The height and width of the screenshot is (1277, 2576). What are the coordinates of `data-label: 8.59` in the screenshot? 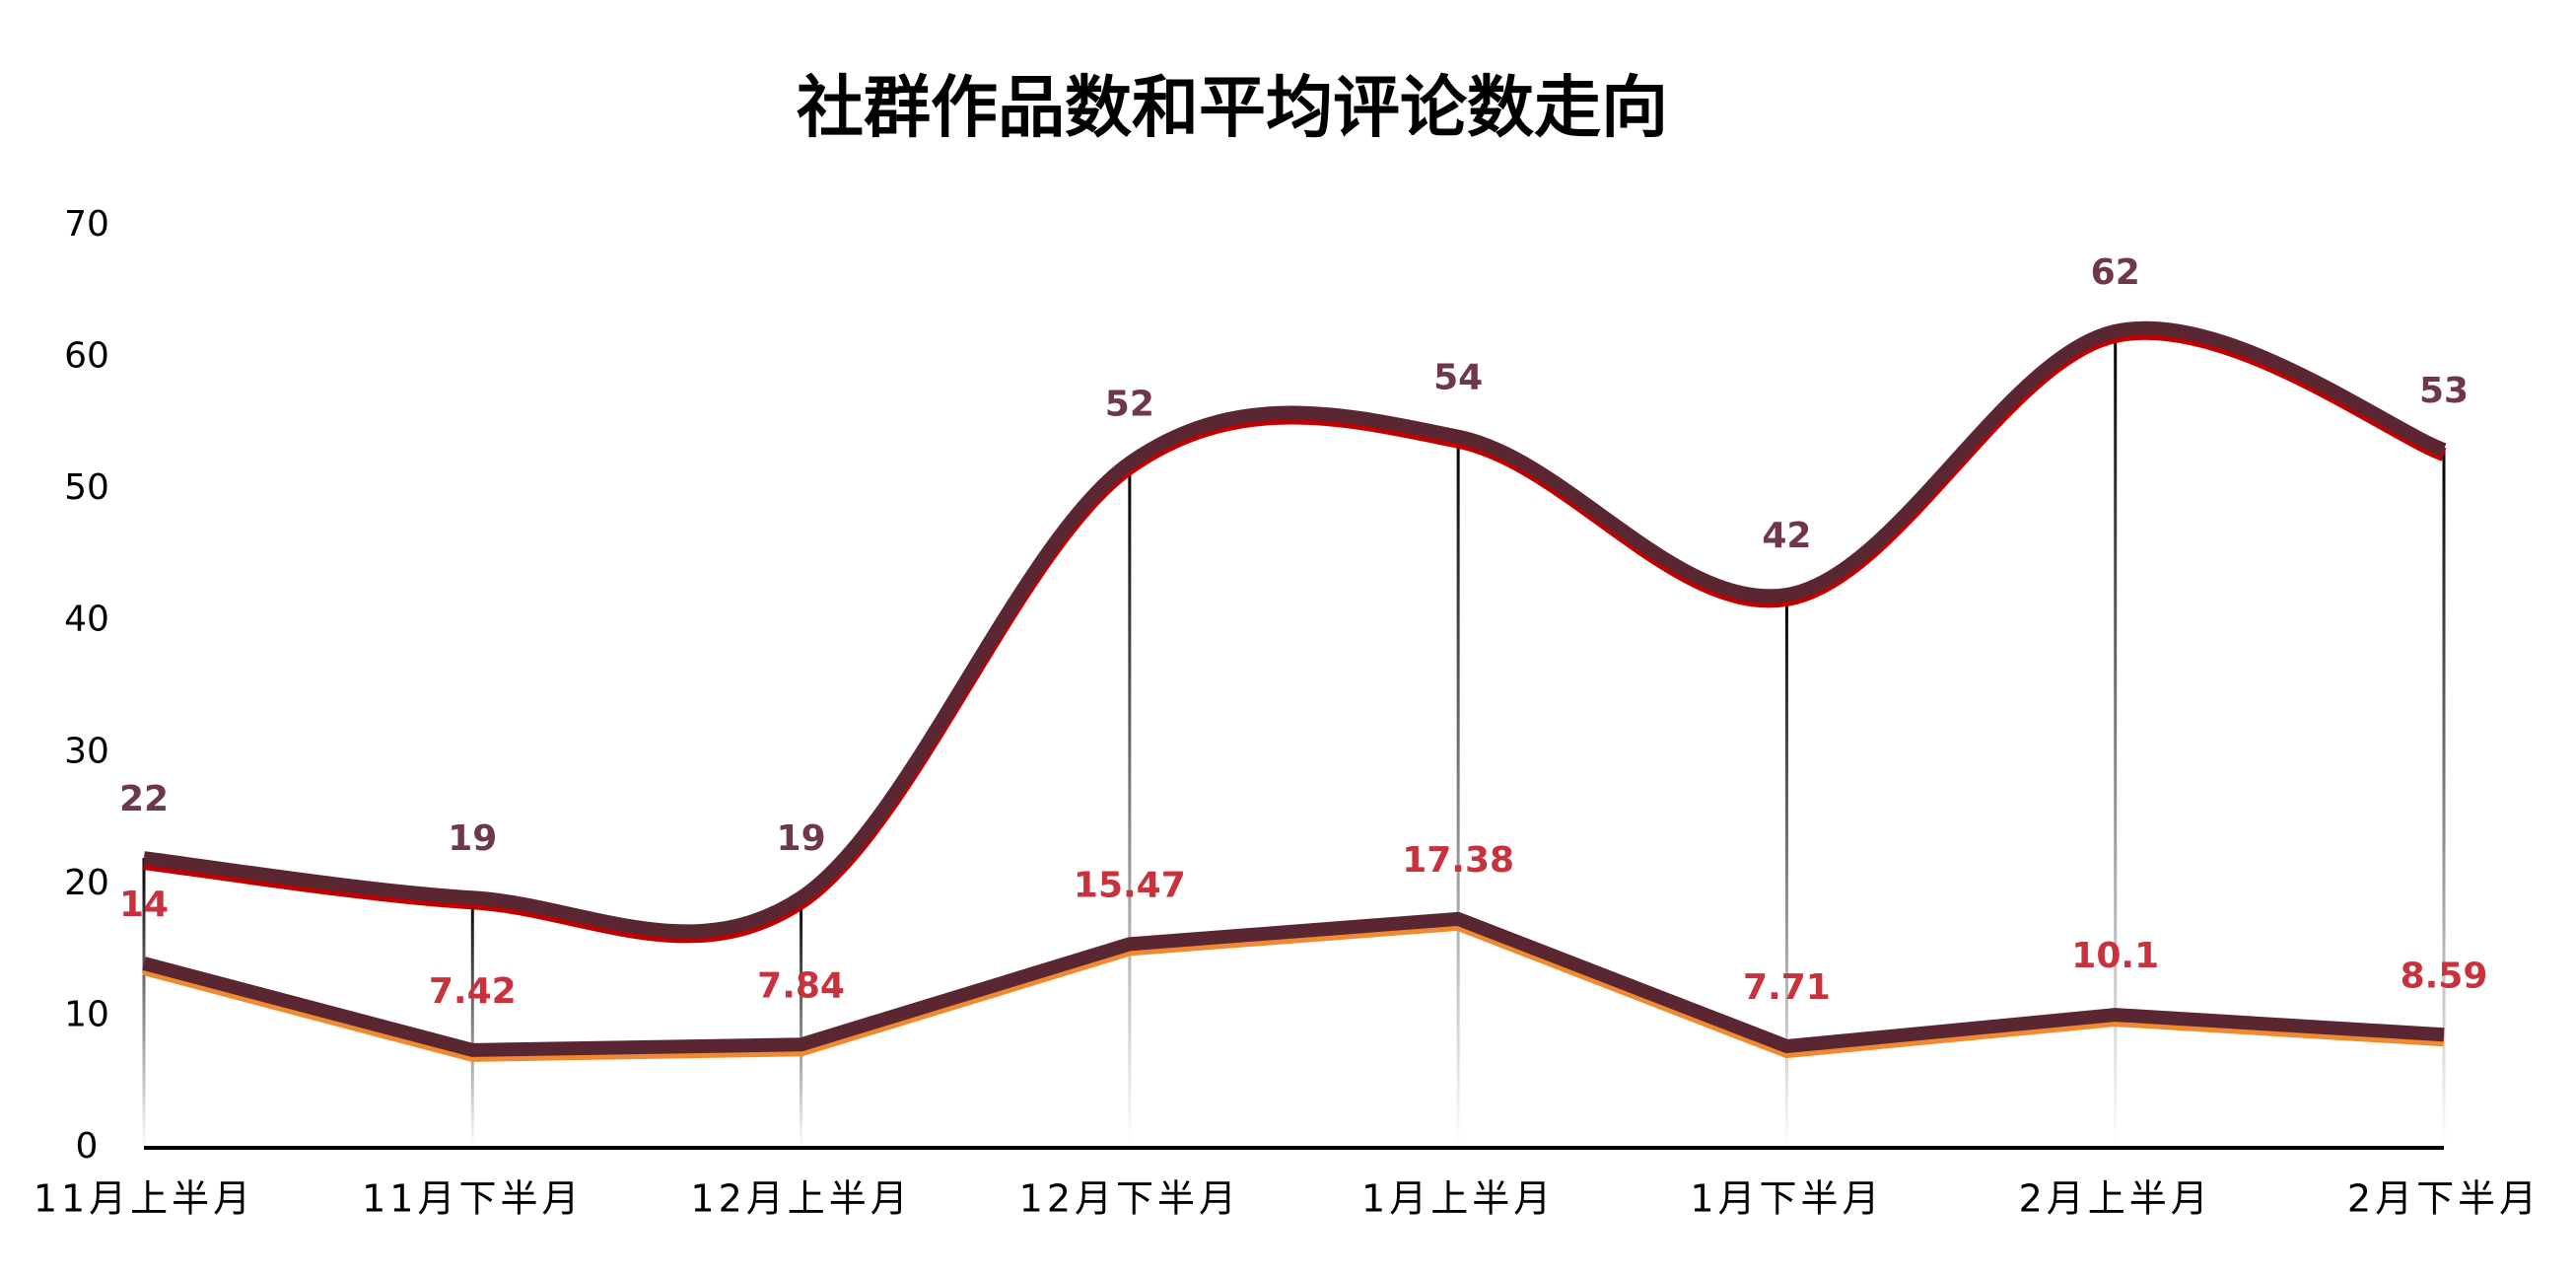 It's located at (2444, 976).